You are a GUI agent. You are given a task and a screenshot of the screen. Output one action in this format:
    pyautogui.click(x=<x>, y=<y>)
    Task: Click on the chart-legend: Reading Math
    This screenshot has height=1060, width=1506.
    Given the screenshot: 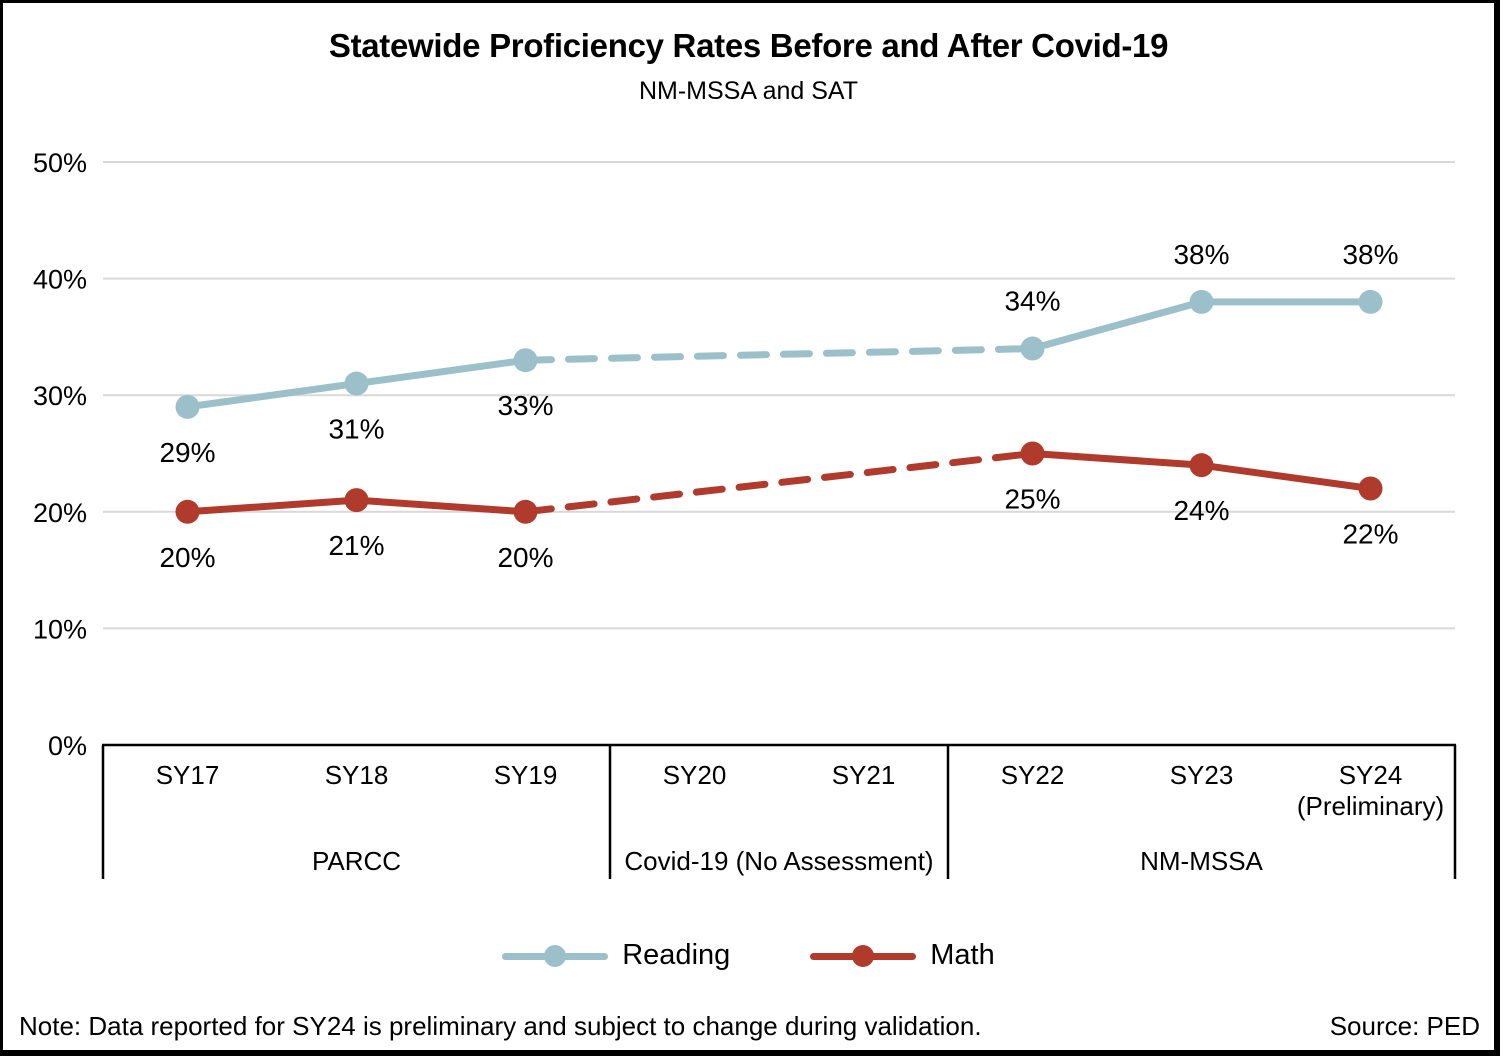 What is the action you would take?
    pyautogui.click(x=748, y=955)
    